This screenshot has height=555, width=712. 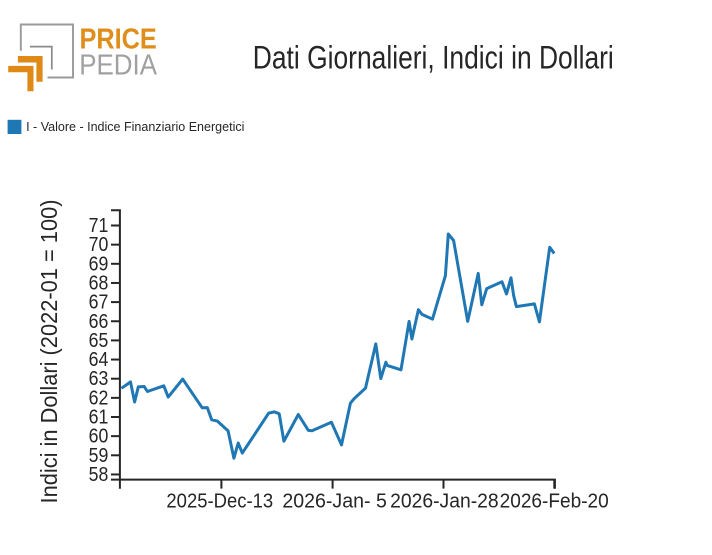 I want to click on svg-text: 68, so click(x=99, y=283).